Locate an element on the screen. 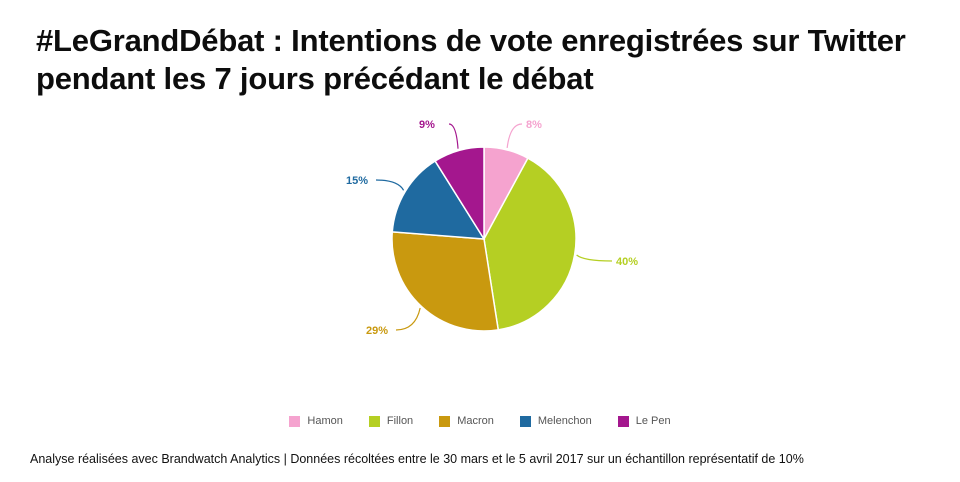 The image size is (960, 482). legend-label: Macron is located at coordinates (475, 421).